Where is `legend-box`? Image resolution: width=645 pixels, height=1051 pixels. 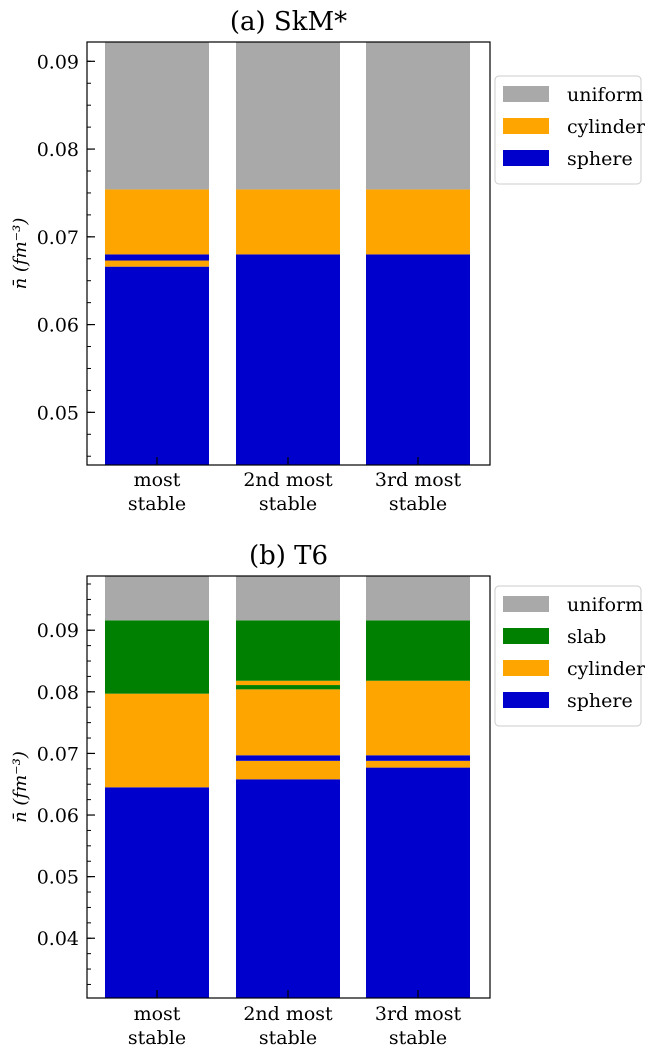 legend-box is located at coordinates (568, 656).